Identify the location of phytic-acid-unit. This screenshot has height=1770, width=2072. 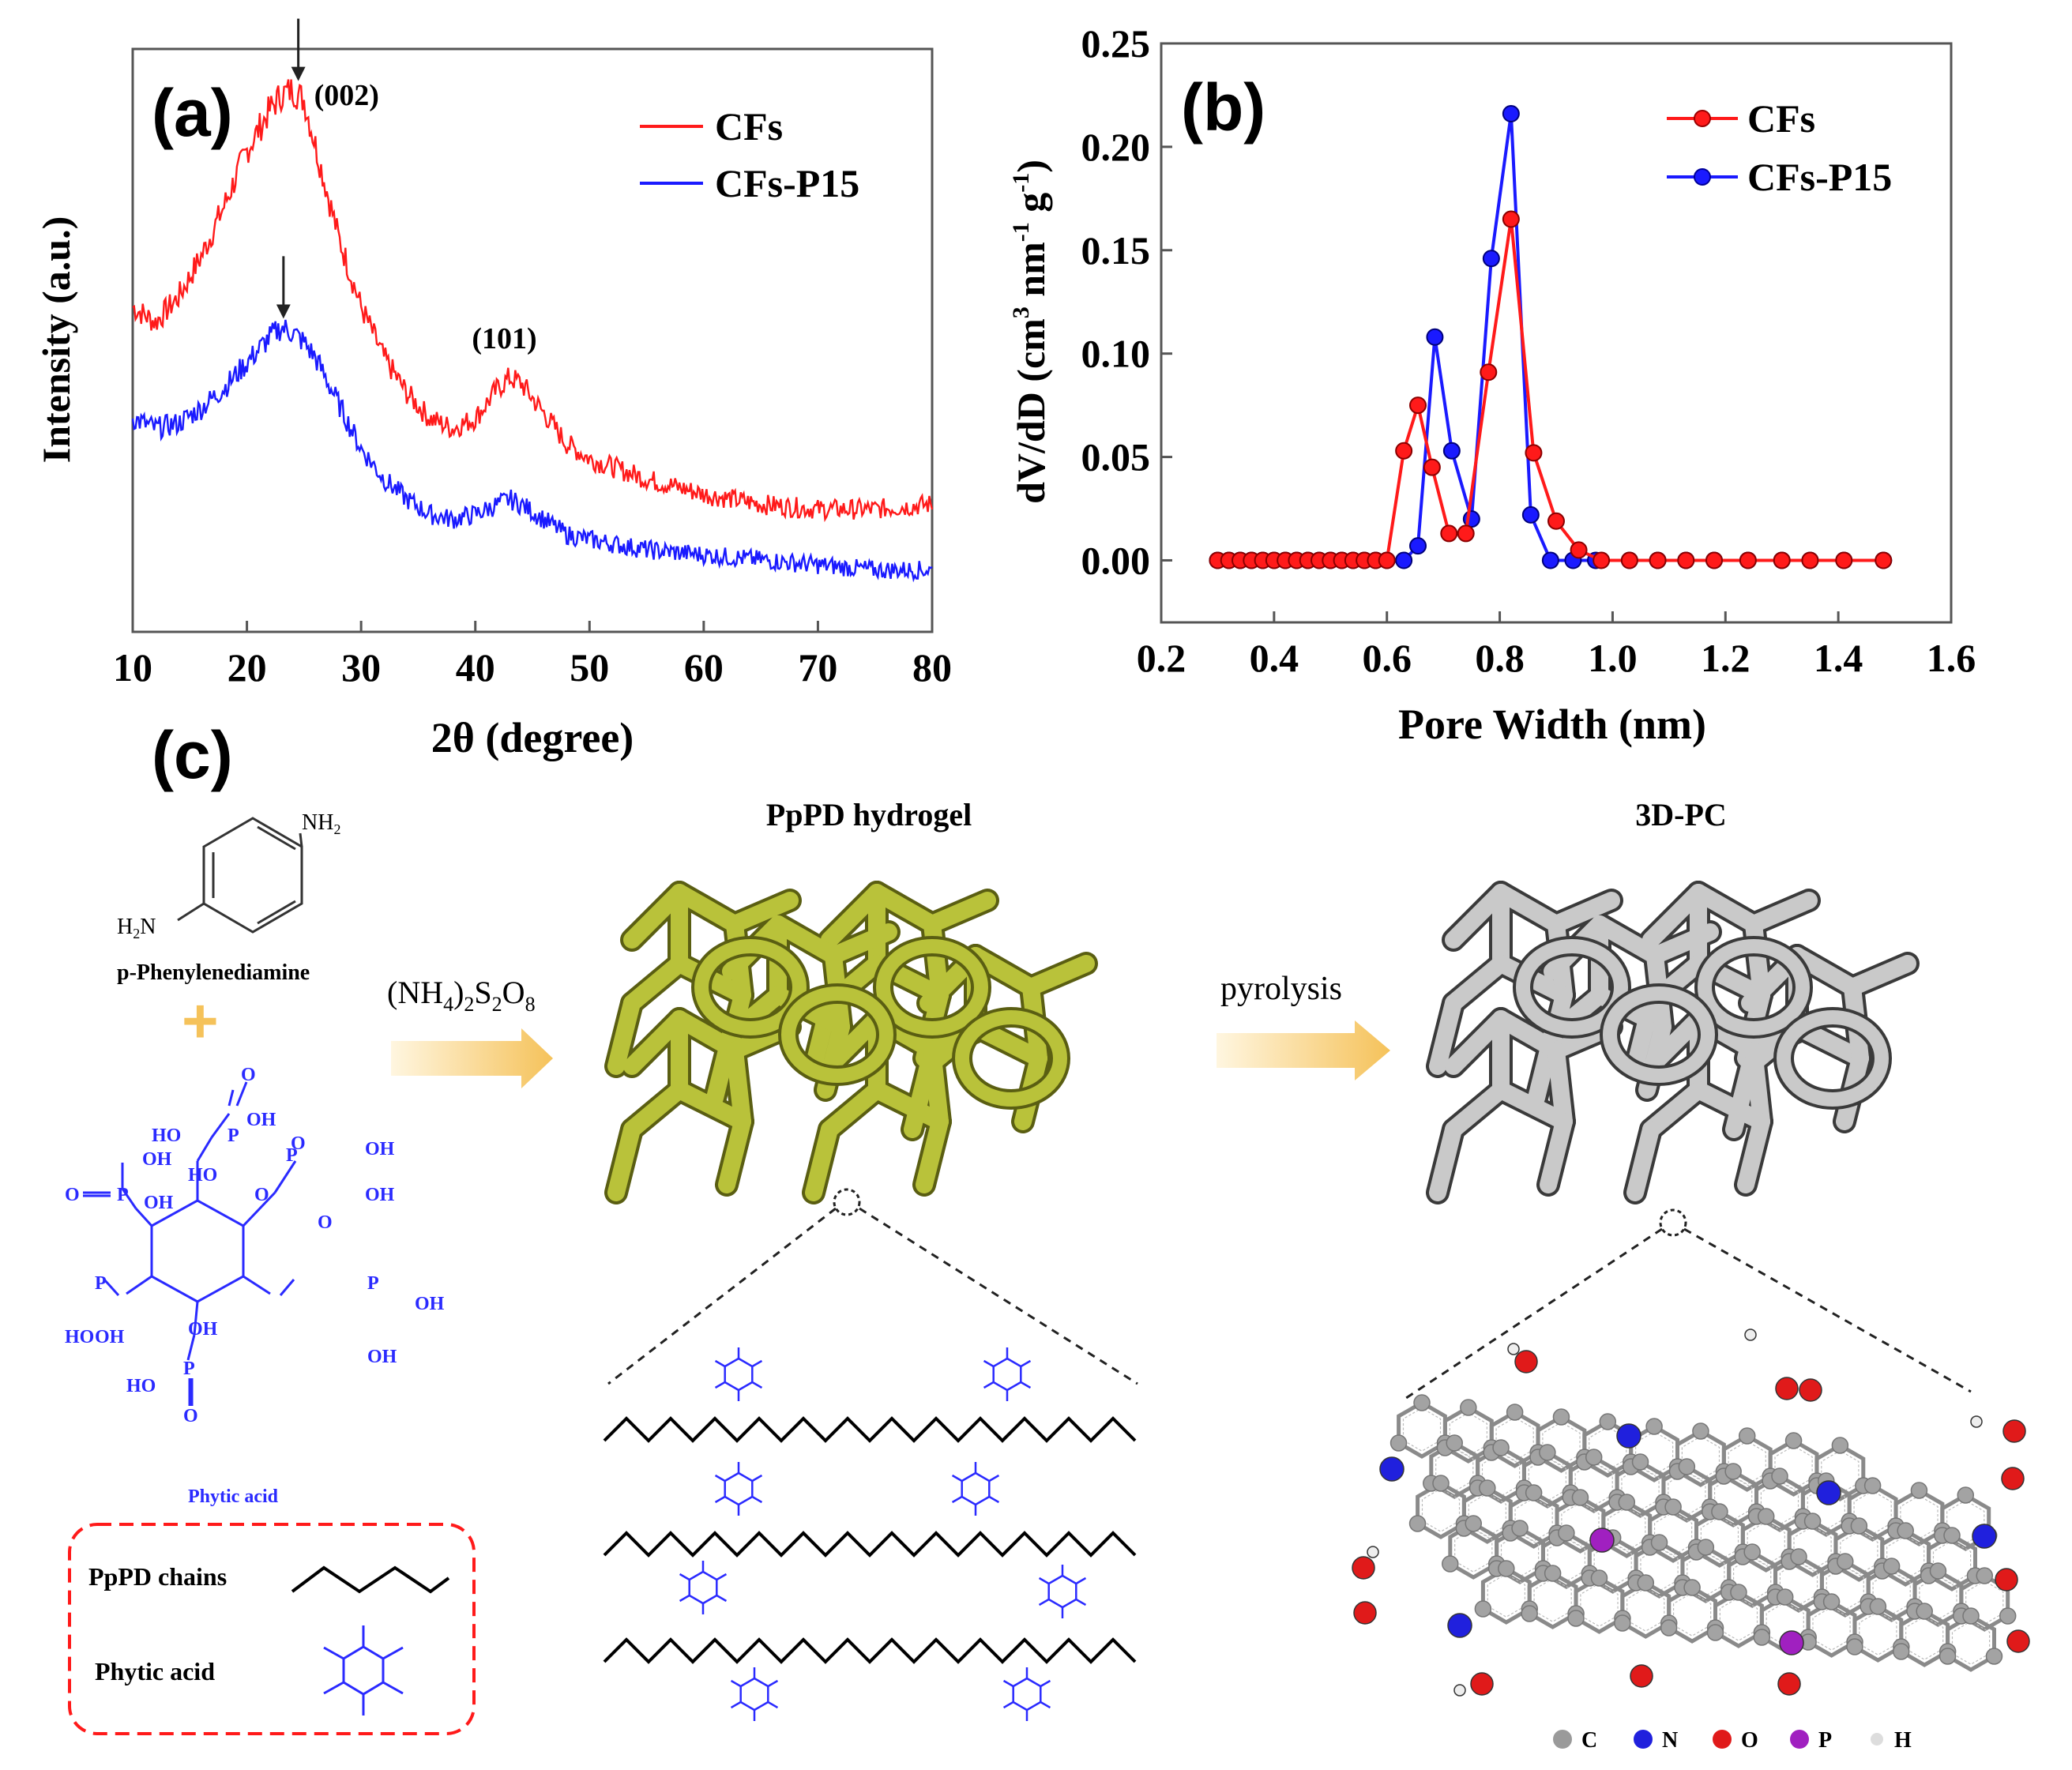
(1027, 1694).